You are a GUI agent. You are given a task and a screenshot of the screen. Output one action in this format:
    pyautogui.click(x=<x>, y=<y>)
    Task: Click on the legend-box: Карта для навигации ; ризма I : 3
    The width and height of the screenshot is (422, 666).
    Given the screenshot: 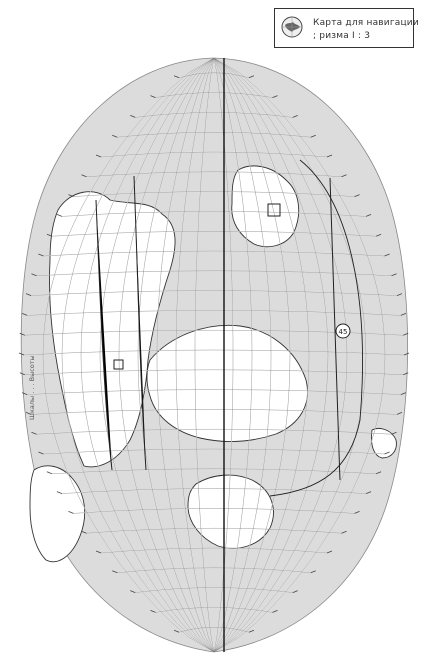 What is the action you would take?
    pyautogui.click(x=346, y=28)
    